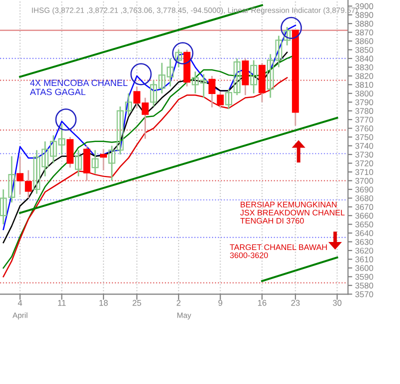  What do you see at coordinates (220, 303) in the screenshot?
I see `x-tick-label: 9` at bounding box center [220, 303].